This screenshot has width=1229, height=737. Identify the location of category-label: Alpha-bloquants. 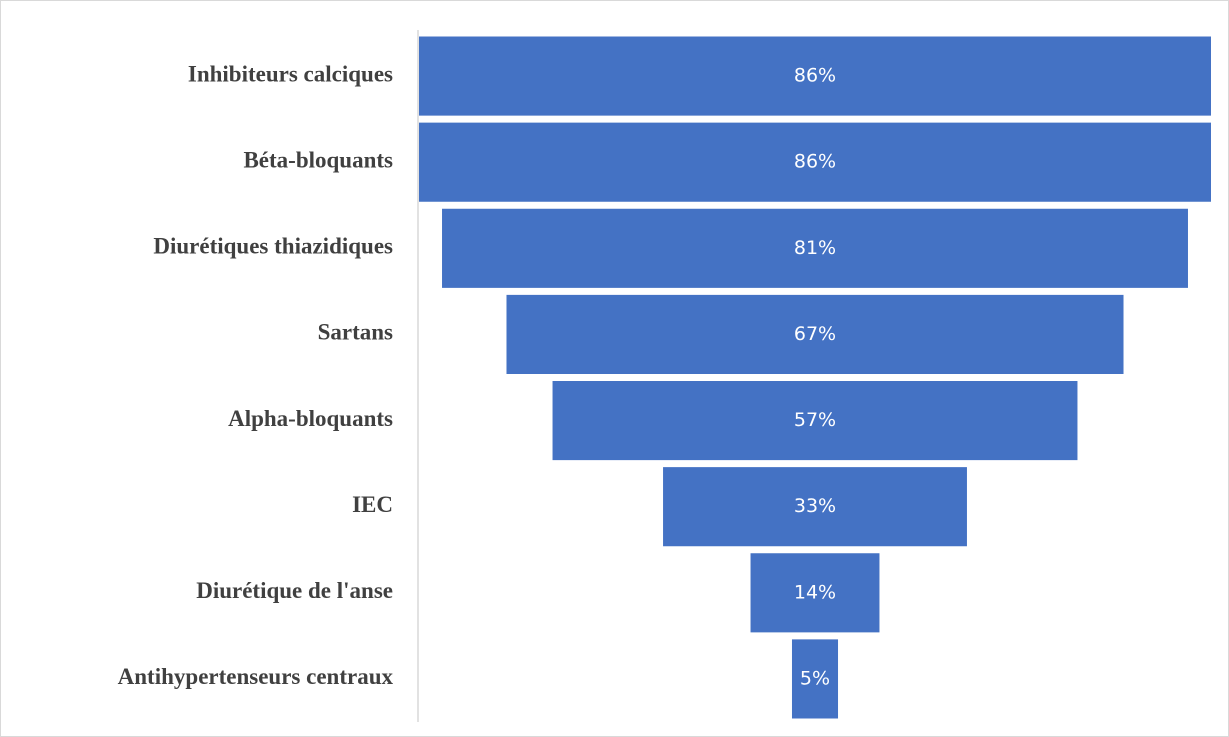
(310, 418).